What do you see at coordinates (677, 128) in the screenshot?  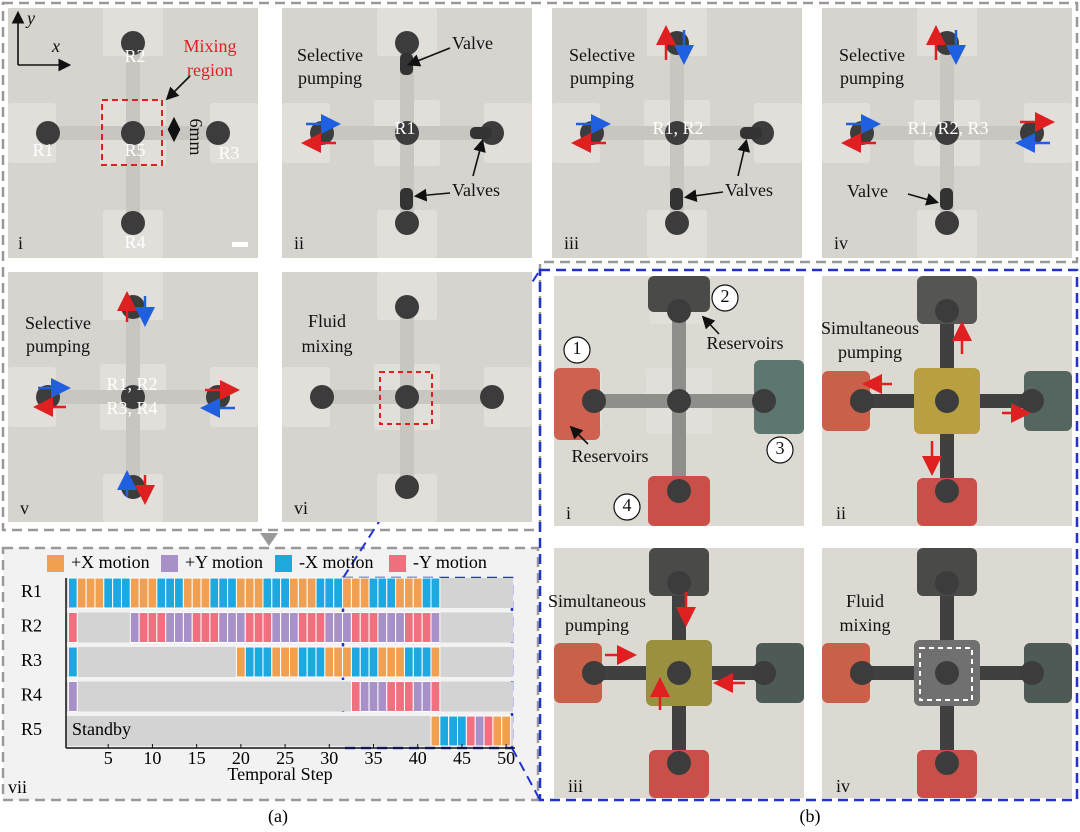 I see `panel-label: R1, R2` at bounding box center [677, 128].